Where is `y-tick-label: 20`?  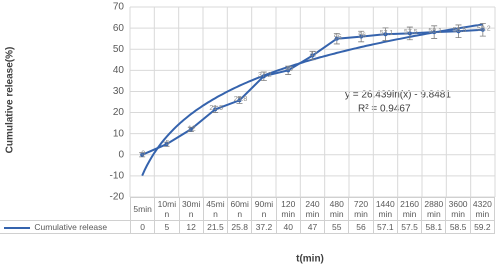 y-tick-label: 20 is located at coordinates (119, 112).